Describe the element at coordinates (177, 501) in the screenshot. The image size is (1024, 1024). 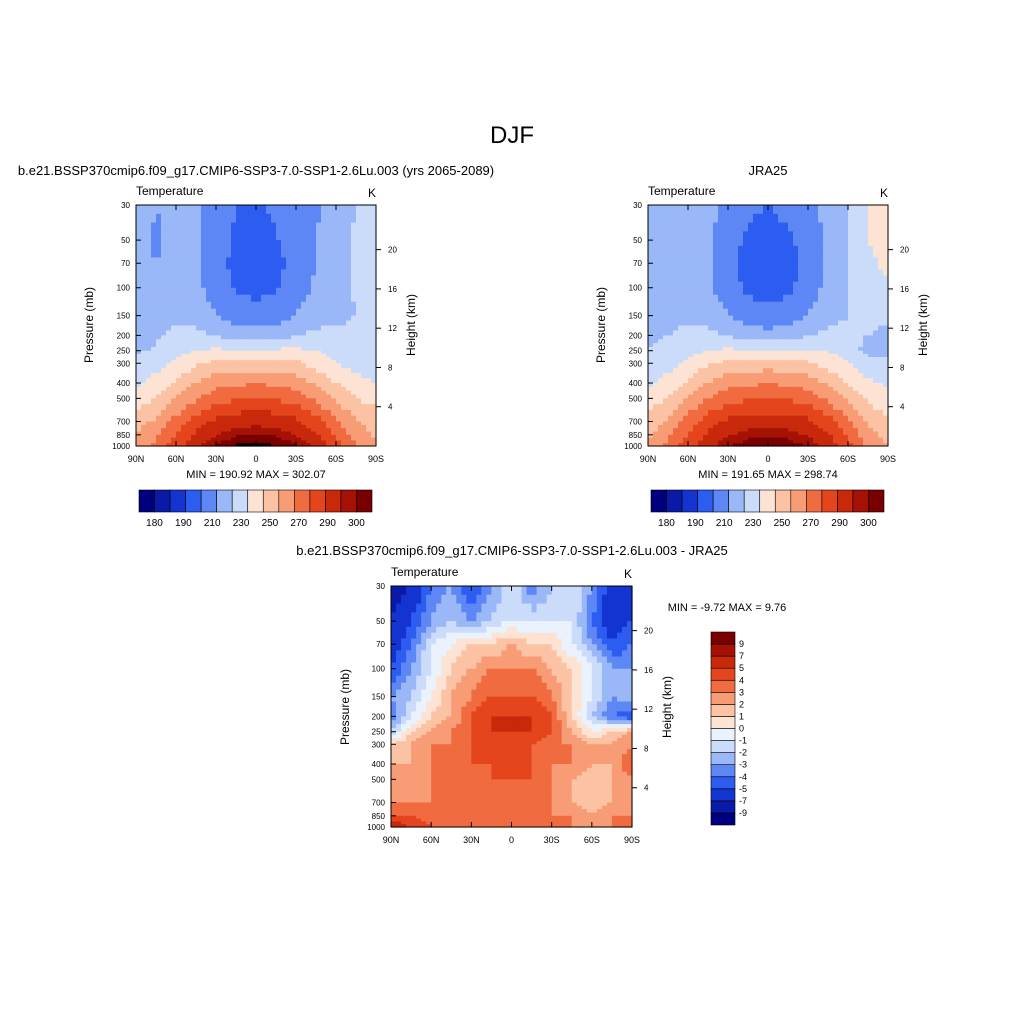
I see `colorbar-swatch` at that location.